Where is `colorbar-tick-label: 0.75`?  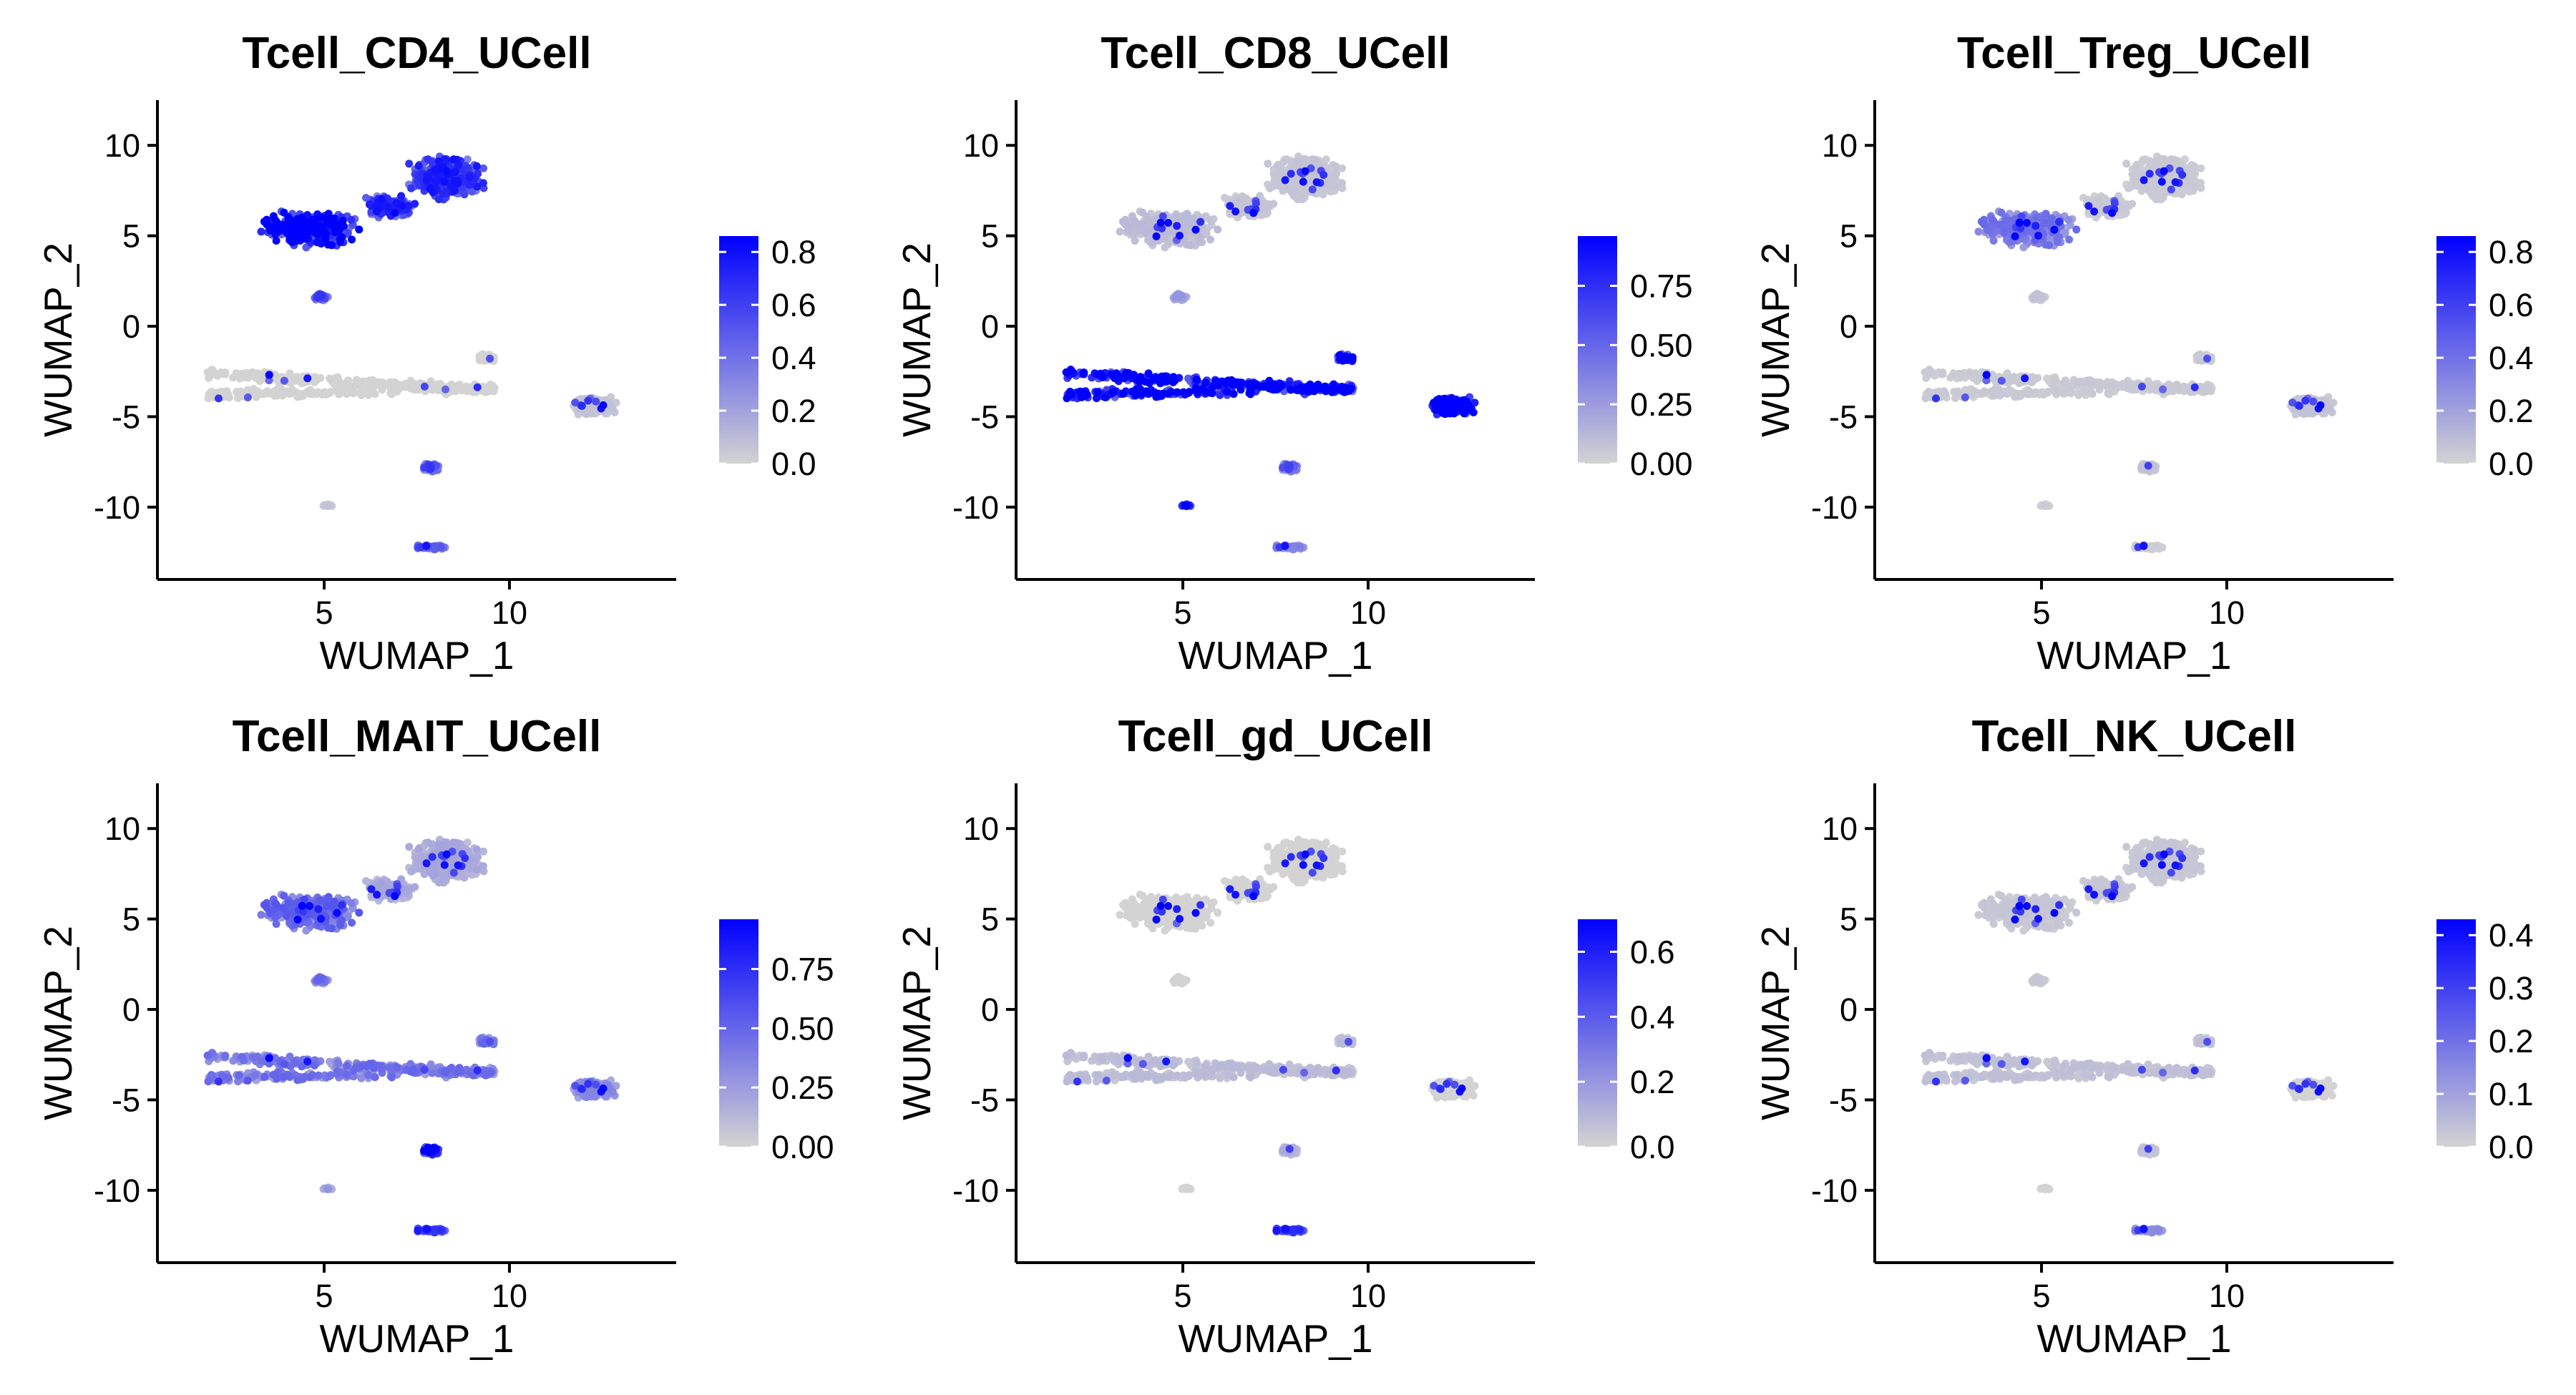
colorbar-tick-label: 0.75 is located at coordinates (1661, 286).